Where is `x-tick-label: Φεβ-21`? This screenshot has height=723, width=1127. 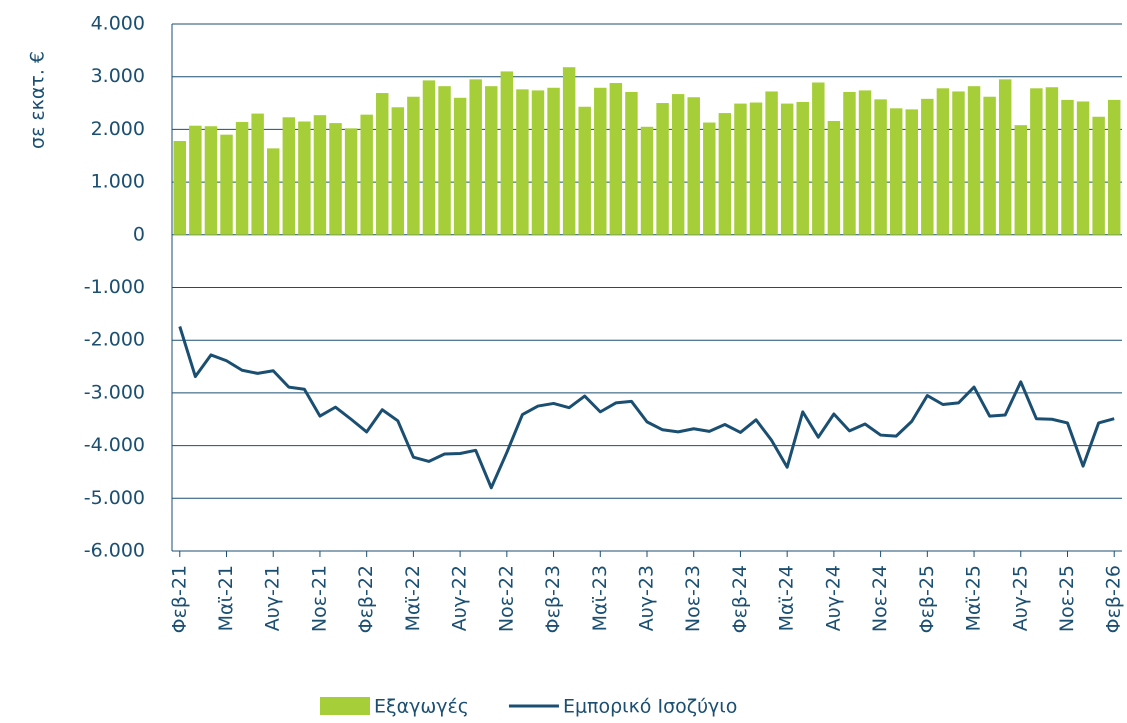
x-tick-label: Φεβ-21 is located at coordinates (179, 599).